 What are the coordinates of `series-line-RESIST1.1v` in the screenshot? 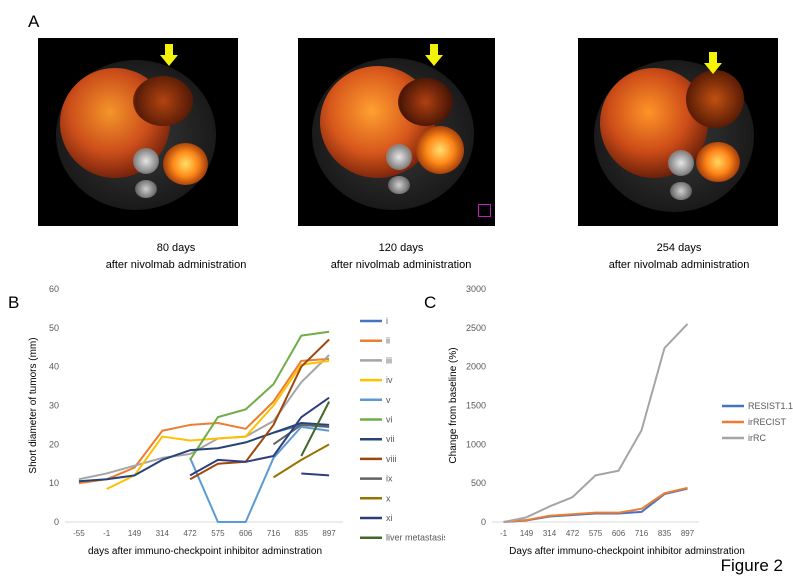 It's located at (595, 505).